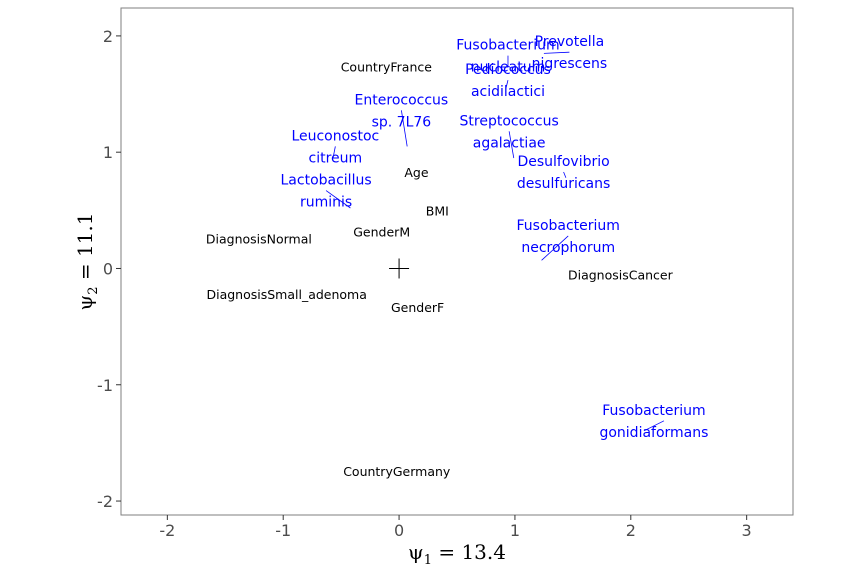  Describe the element at coordinates (105, 501) in the screenshot. I see `y-tick-label: -2` at that location.